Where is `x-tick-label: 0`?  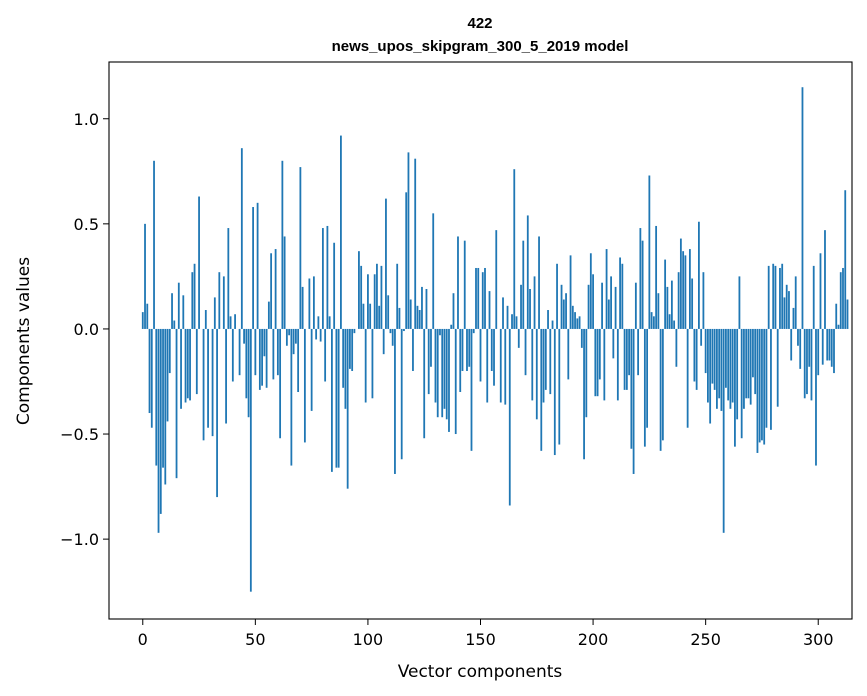 x-tick-label: 0 is located at coordinates (143, 639).